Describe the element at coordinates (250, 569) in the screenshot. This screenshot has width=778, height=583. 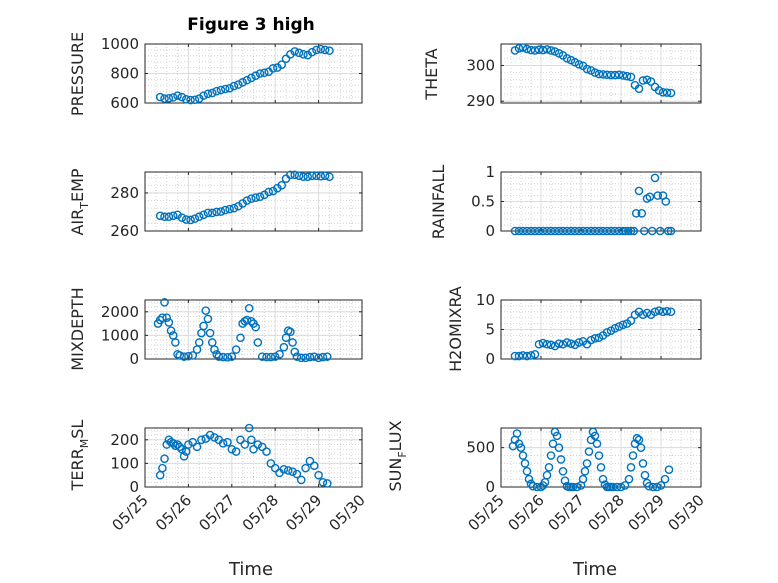
I see `left-time-xlabel: Time` at that location.